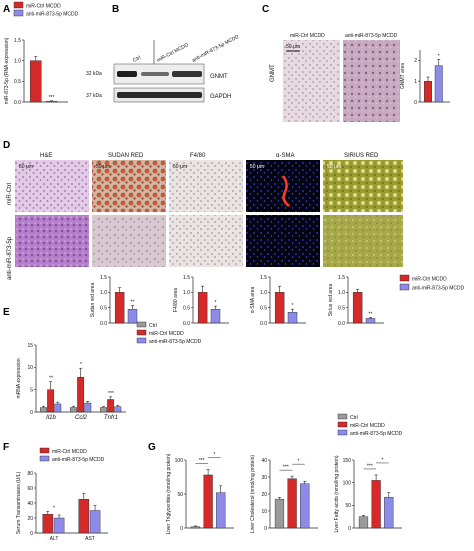 The image size is (474, 551). Describe the element at coordinates (404, 278) in the screenshot. I see `d-legend-swatch-ctrl` at that location.